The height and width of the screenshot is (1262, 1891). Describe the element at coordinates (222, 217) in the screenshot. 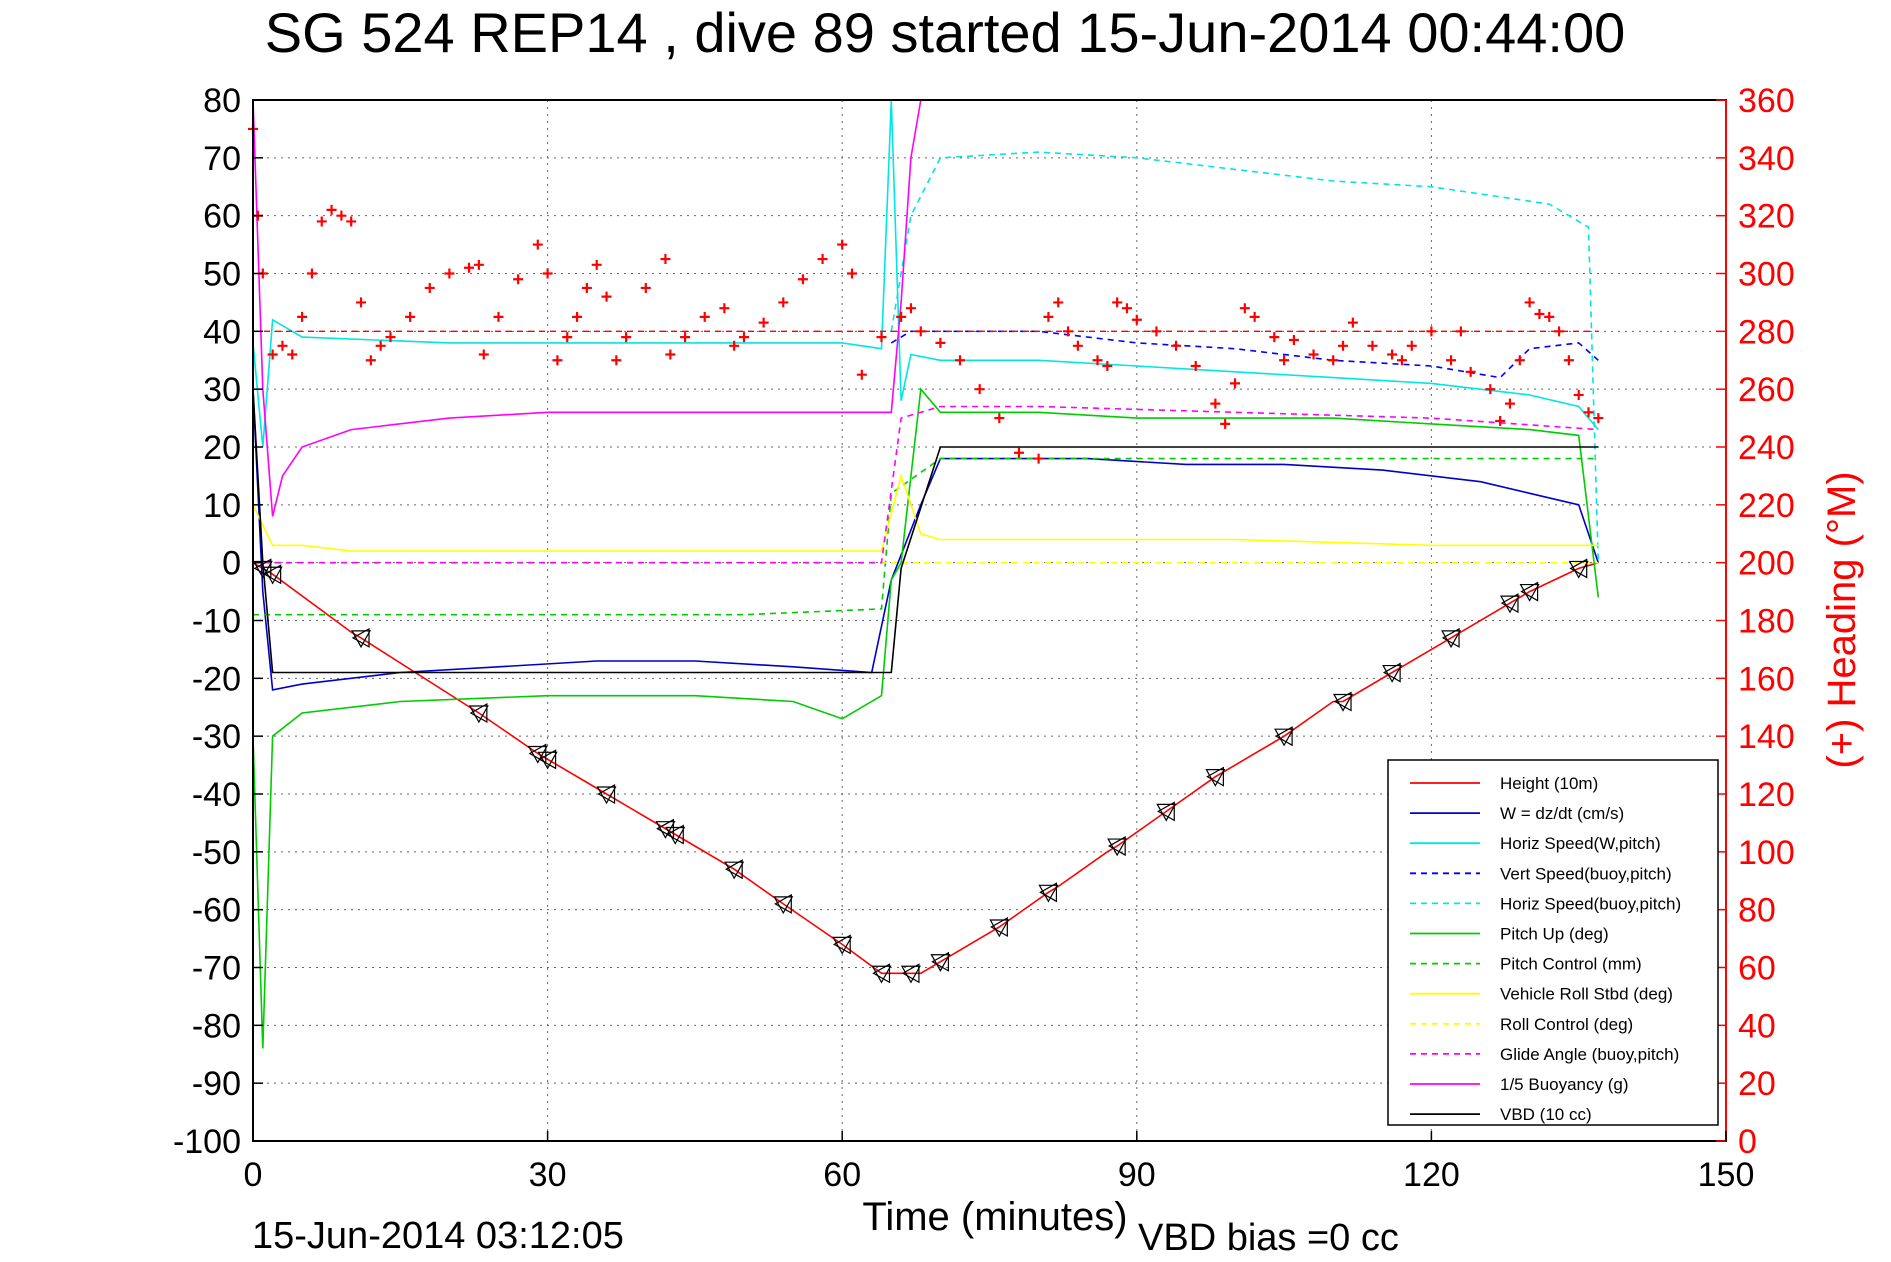

I see `y-tick-label: 60` at that location.